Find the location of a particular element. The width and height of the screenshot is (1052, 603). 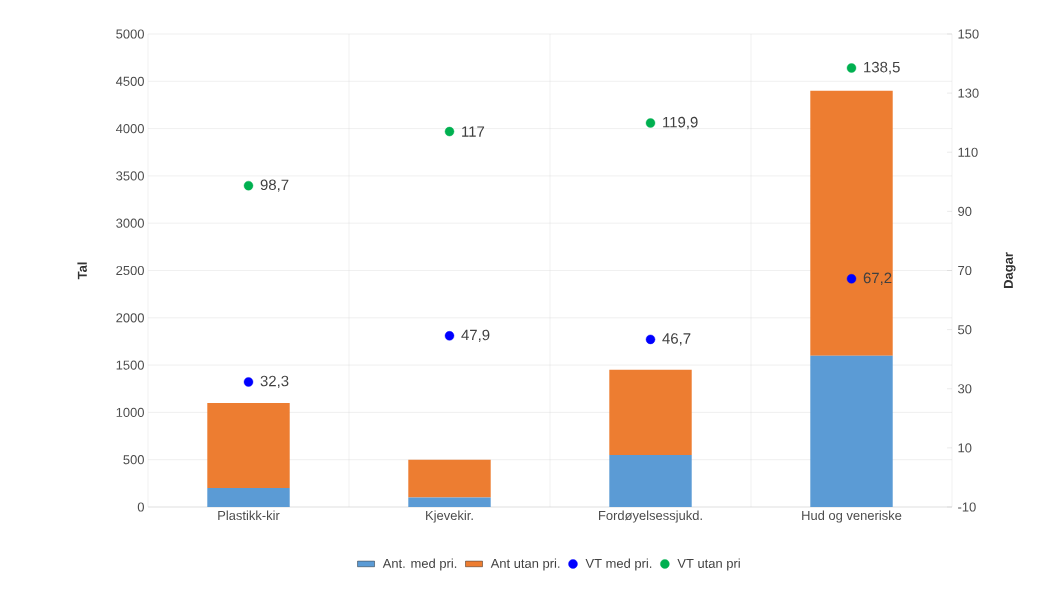

y2-tick-label: 50 is located at coordinates (965, 330).